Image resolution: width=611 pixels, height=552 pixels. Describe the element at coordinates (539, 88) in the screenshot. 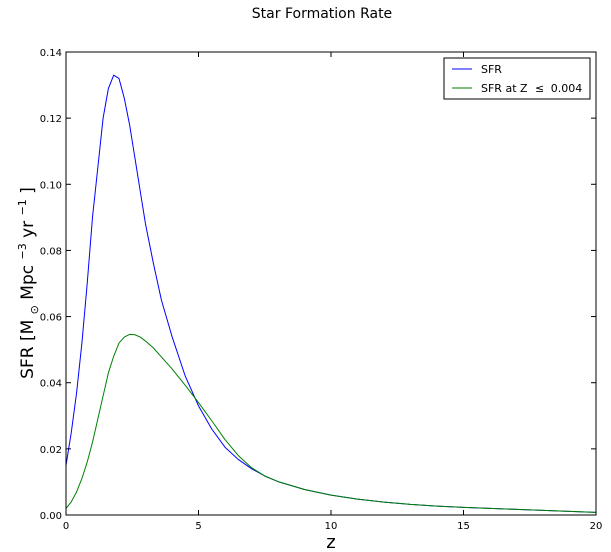

I see `legend-label-sfr-low-z-rel: ≤` at that location.